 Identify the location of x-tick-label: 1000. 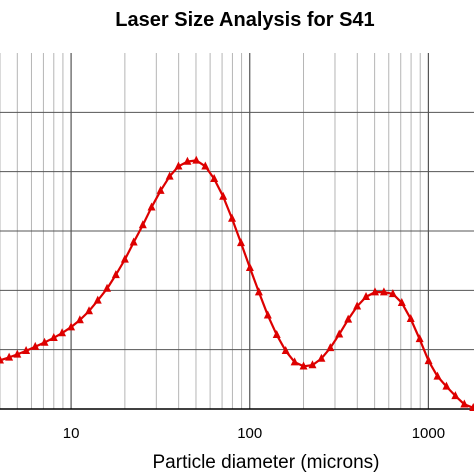
(428, 433).